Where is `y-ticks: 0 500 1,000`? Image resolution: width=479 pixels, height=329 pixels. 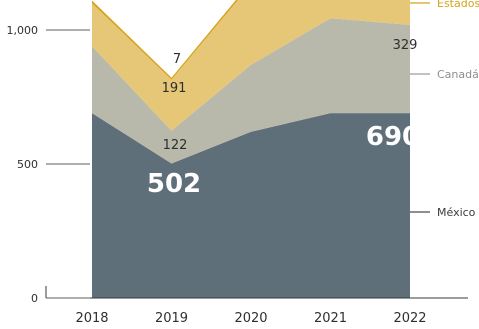
y-ticks: 0 500 1,000 is located at coordinates (48, 164).